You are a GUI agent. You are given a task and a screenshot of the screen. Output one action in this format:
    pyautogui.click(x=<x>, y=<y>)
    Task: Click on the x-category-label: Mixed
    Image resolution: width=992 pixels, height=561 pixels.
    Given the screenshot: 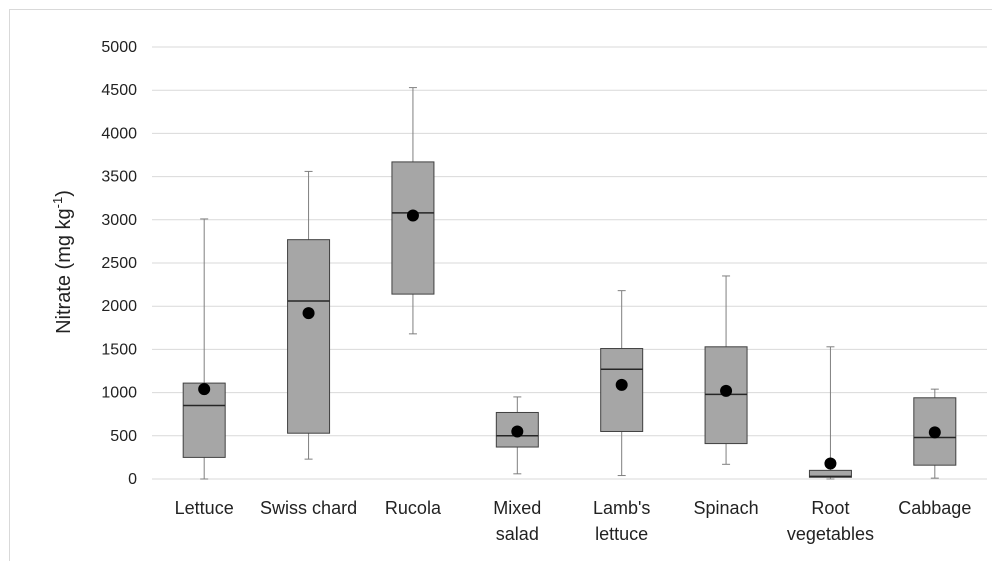 What is the action you would take?
    pyautogui.click(x=517, y=508)
    